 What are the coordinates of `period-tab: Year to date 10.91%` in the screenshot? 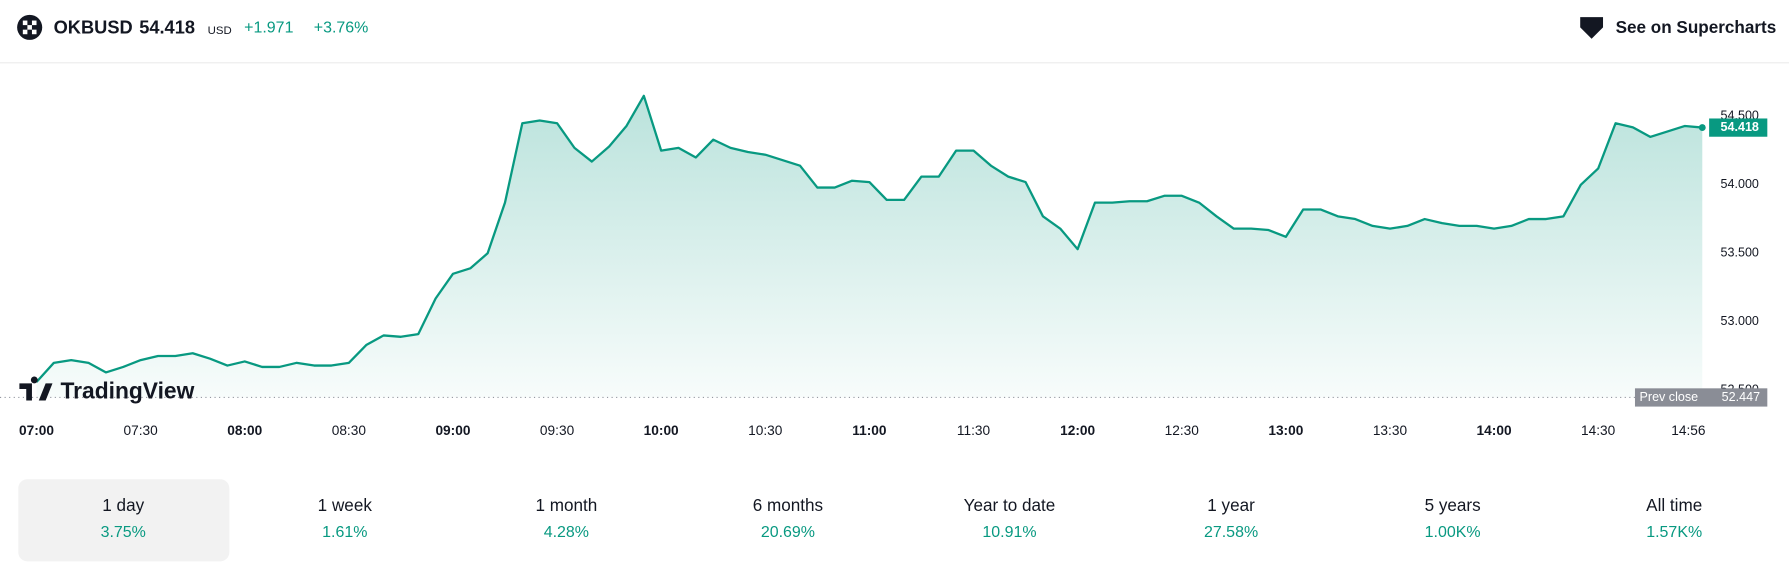 It's located at (1010, 518).